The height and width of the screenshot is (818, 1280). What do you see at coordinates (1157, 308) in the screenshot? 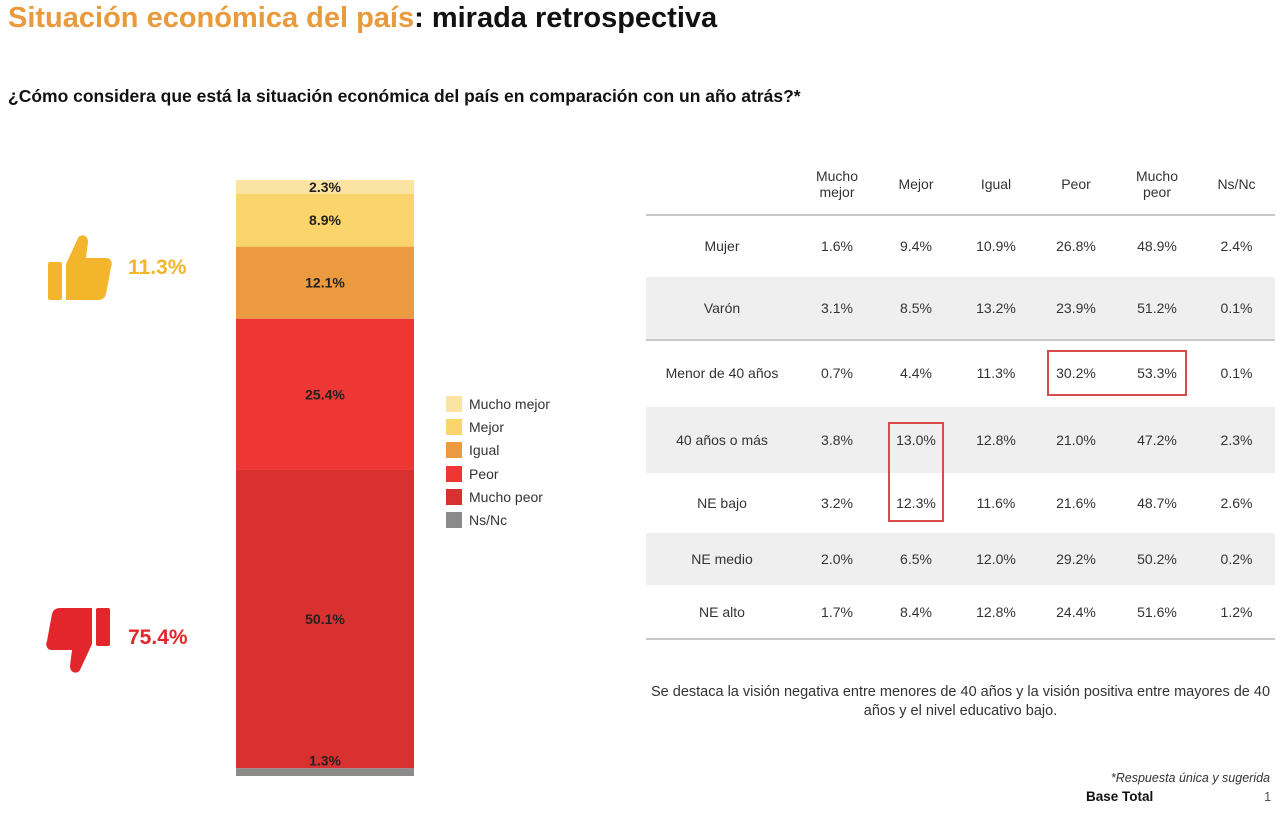
I see `table-cell: 51.2%` at bounding box center [1157, 308].